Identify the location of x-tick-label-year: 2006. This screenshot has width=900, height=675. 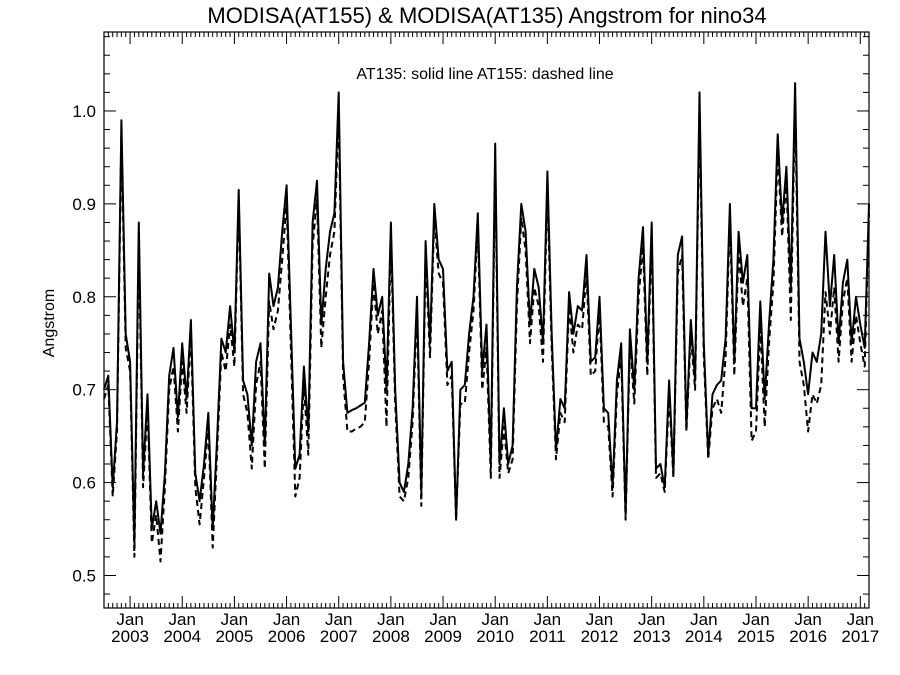
(287, 636).